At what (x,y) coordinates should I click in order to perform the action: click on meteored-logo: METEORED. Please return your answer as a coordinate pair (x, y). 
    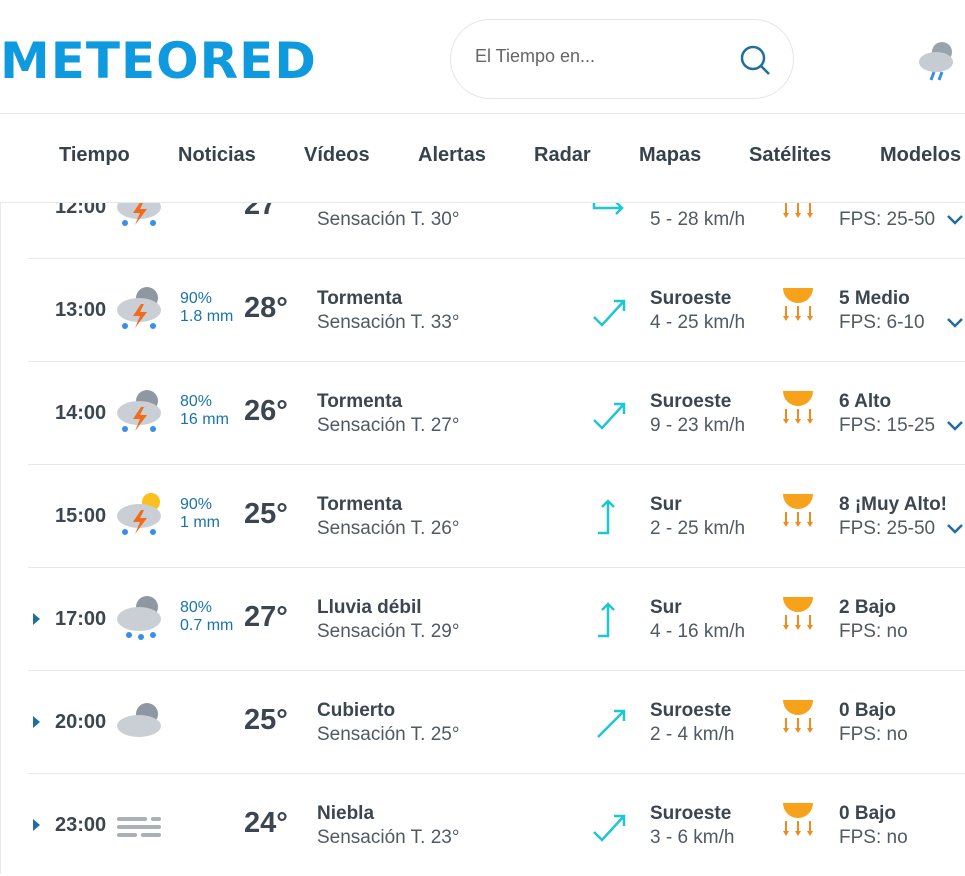
    Looking at the image, I should click on (158, 61).